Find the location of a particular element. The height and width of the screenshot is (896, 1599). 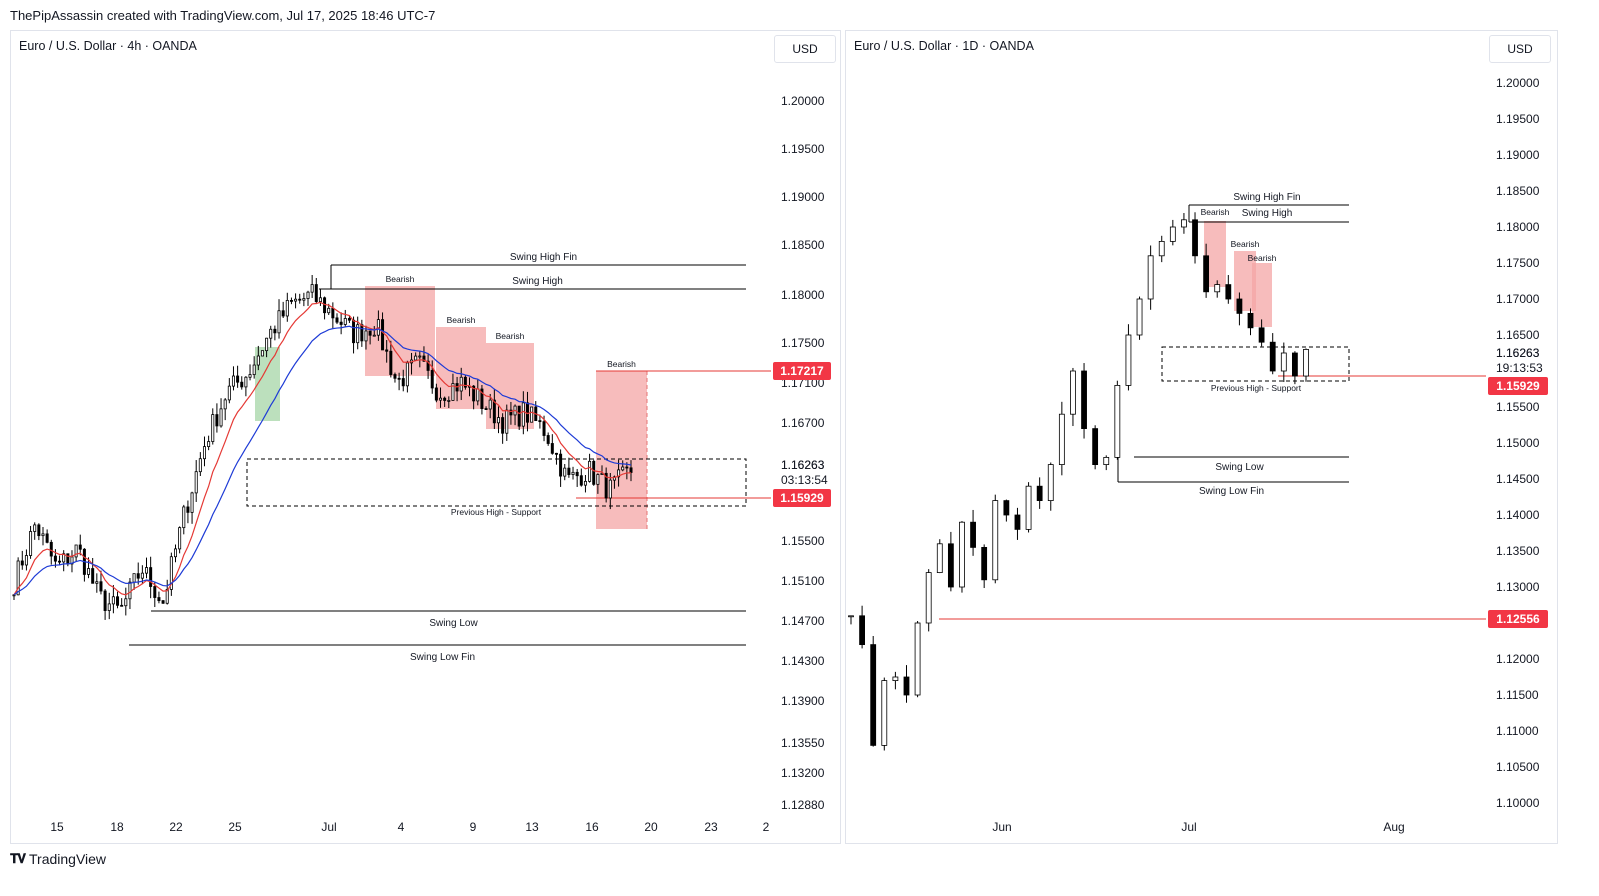

x-tick-label: Aug is located at coordinates (1393, 827).